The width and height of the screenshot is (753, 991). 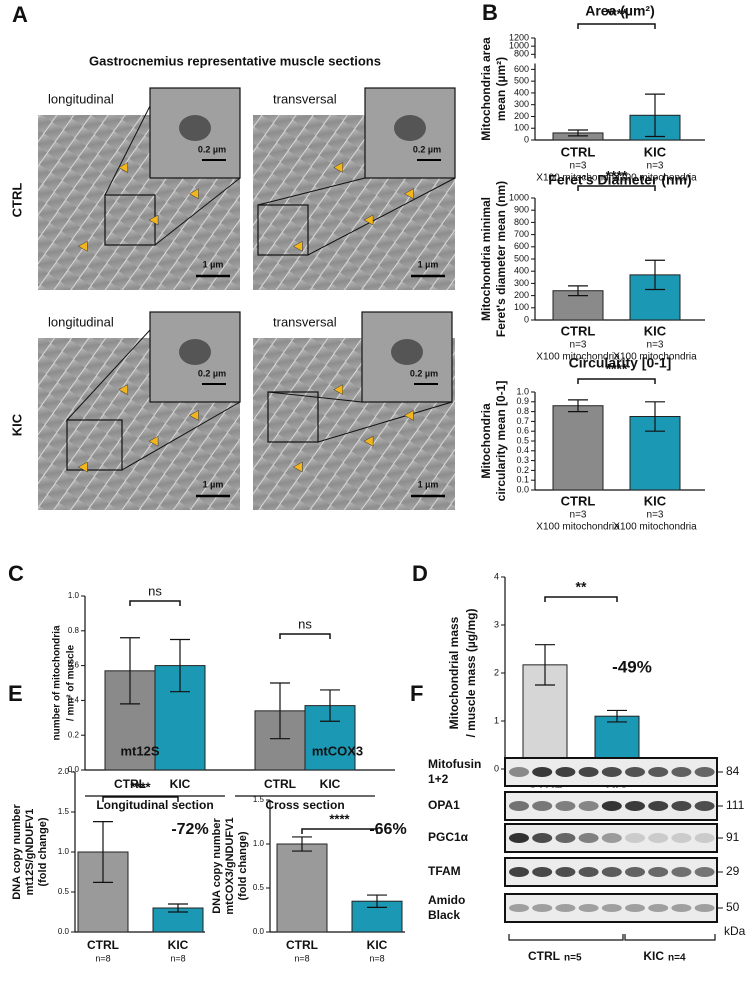 I want to click on y-axis-label: circularity mean [0-1], so click(x=501, y=441).